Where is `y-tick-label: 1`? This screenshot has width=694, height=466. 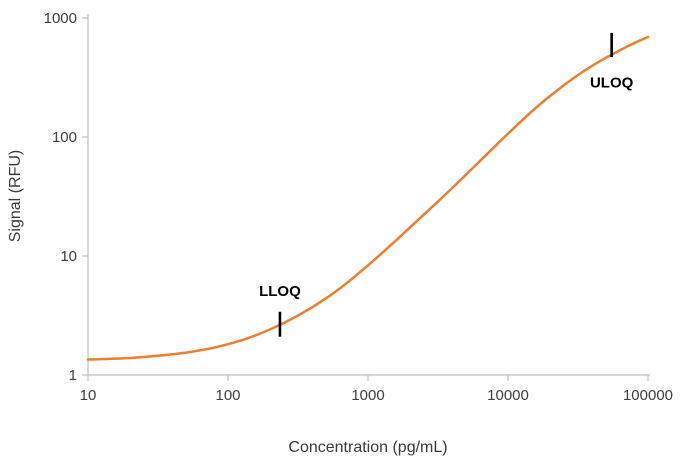
y-tick-label: 1 is located at coordinates (73, 375).